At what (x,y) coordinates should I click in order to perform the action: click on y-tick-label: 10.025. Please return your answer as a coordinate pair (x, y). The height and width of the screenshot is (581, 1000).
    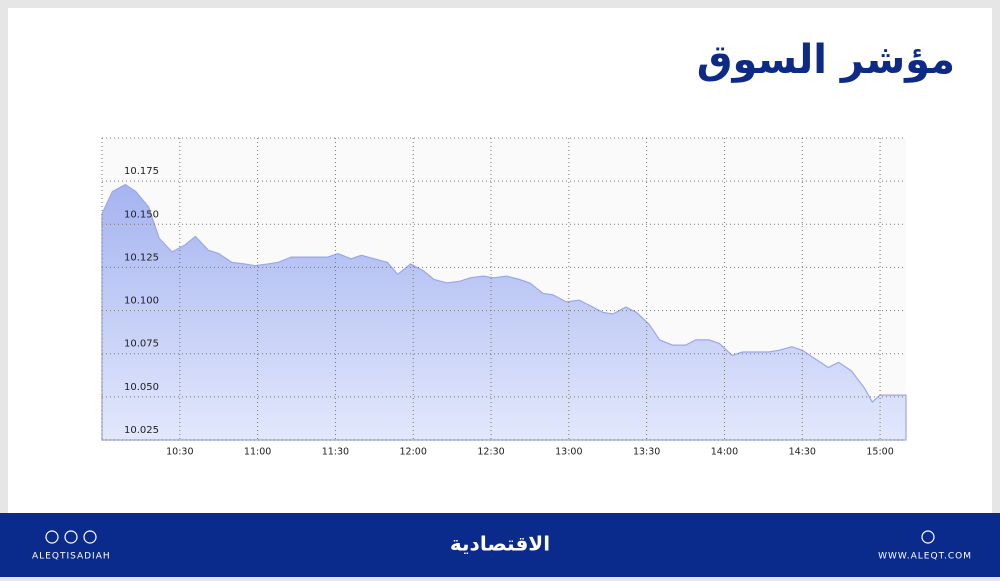
    Looking at the image, I should click on (141, 430).